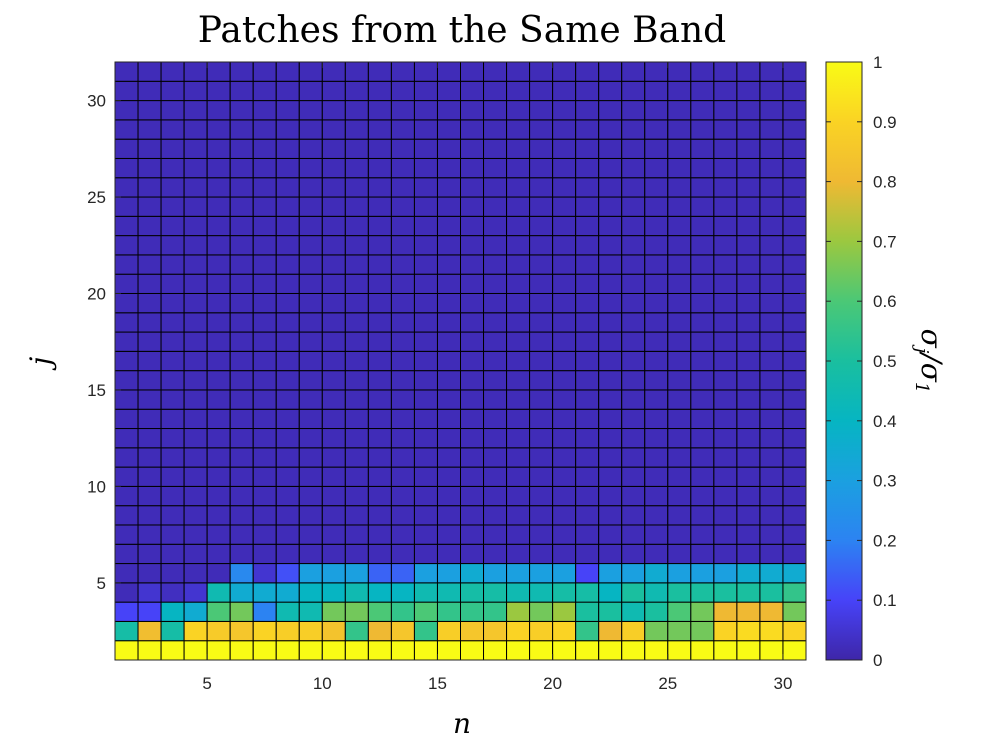 The width and height of the screenshot is (997, 747). What do you see at coordinates (96, 101) in the screenshot?
I see `y-tick-label: 30` at bounding box center [96, 101].